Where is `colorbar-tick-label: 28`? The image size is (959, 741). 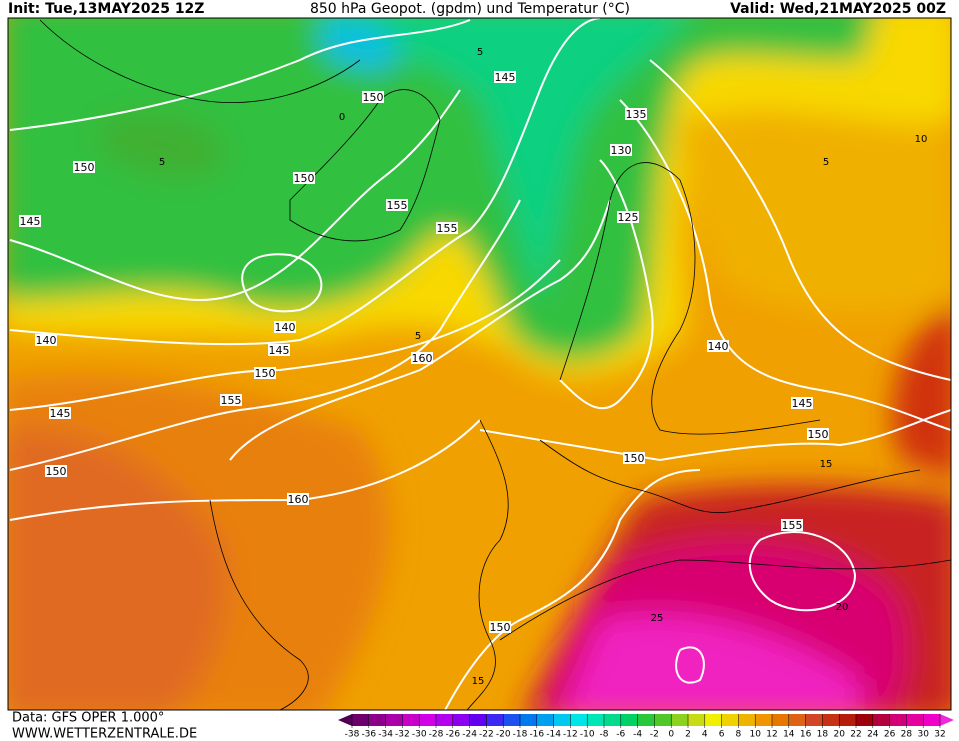 colorbar-tick-label: 28 is located at coordinates (907, 735).